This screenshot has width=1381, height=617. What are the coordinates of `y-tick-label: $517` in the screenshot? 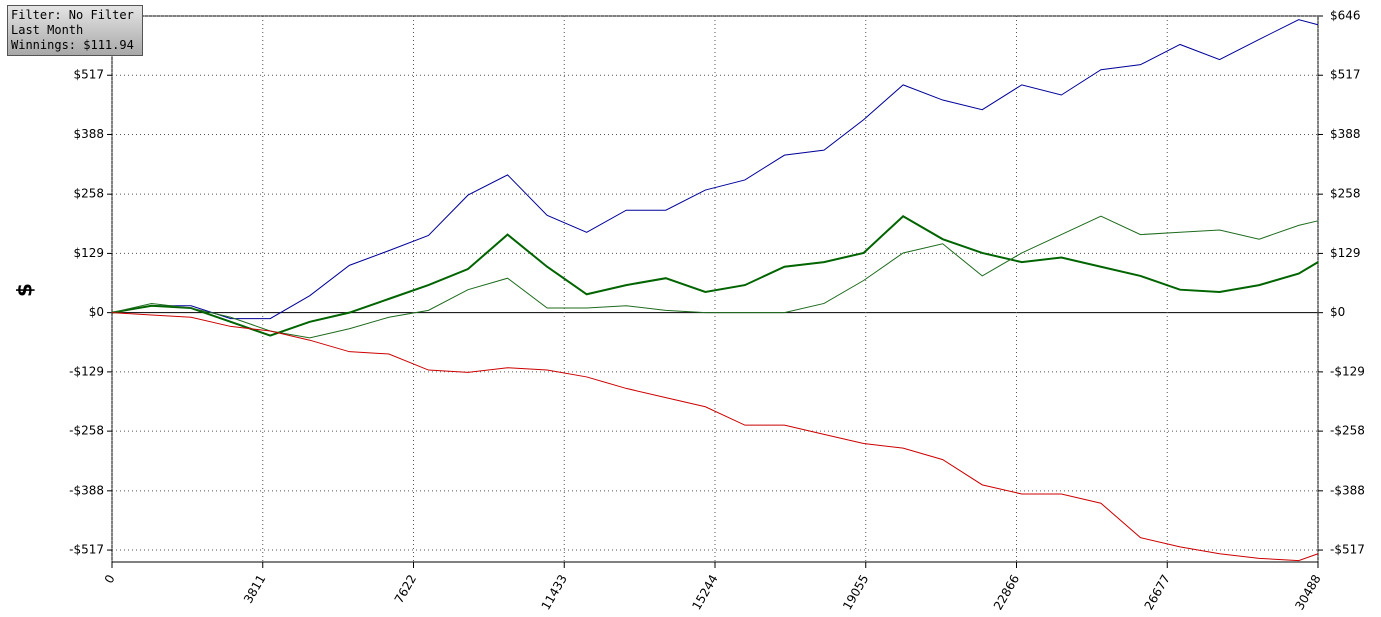 It's located at (88, 75).